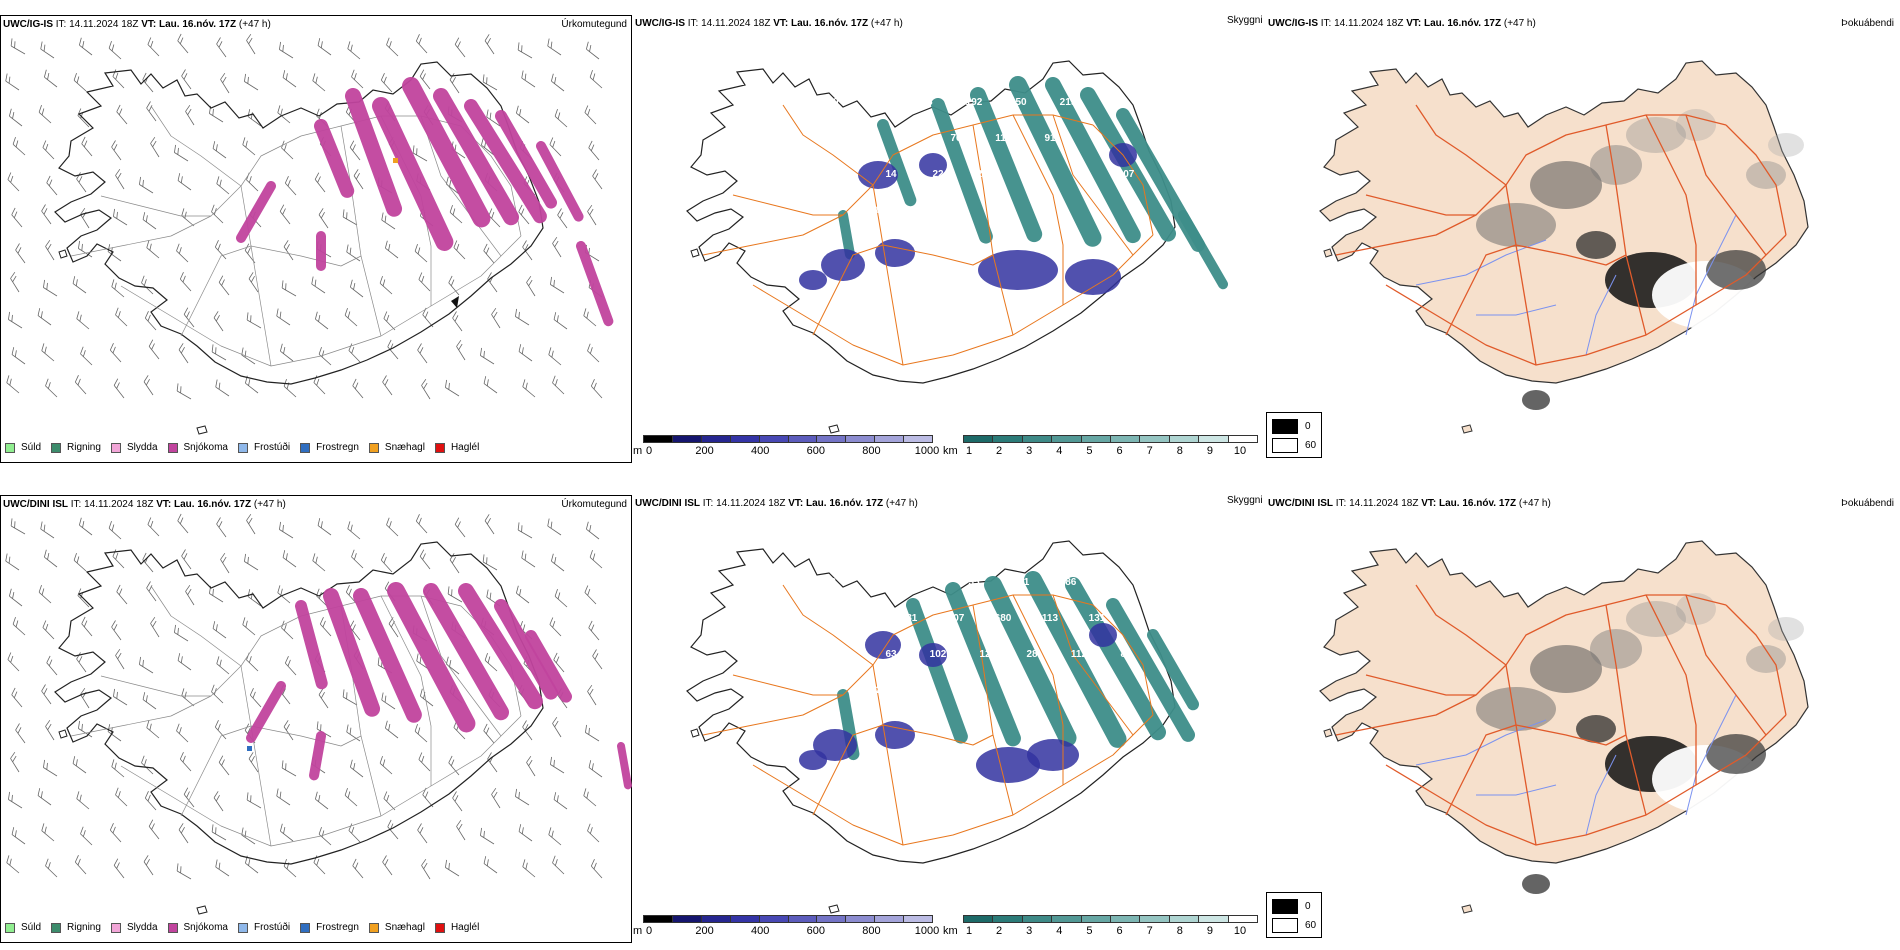 This screenshot has height=950, width=1900. Describe the element at coordinates (760, 451) in the screenshot. I see `colorbar-tick: 400` at that location.